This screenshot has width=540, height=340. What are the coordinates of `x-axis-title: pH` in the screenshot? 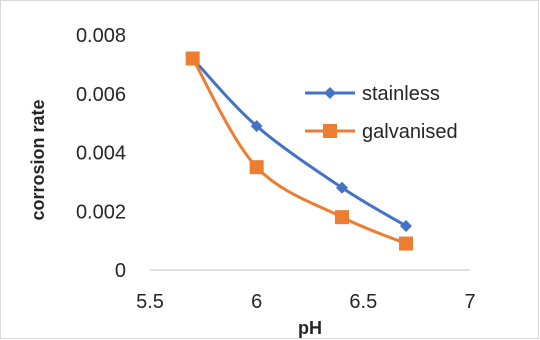 It's located at (310, 328).